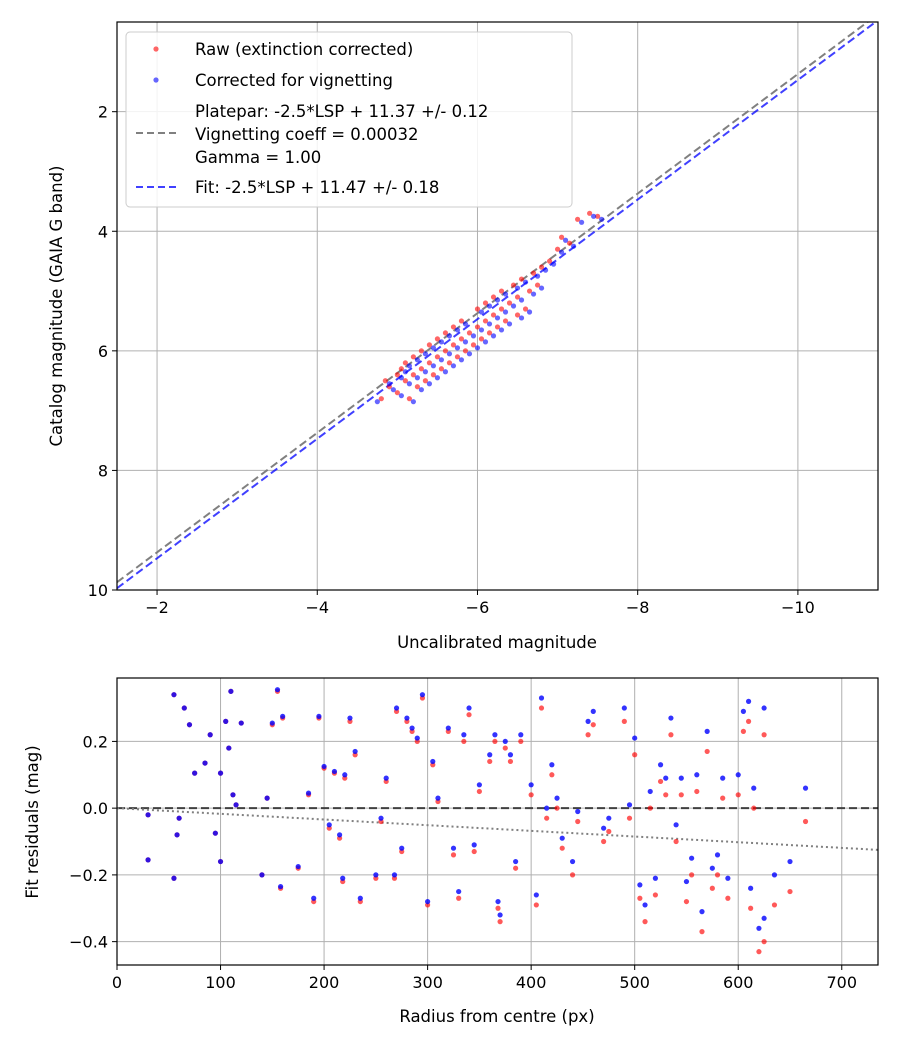 The image size is (900, 1054). I want to click on bottom-x-tick-label: 500, so click(634, 982).